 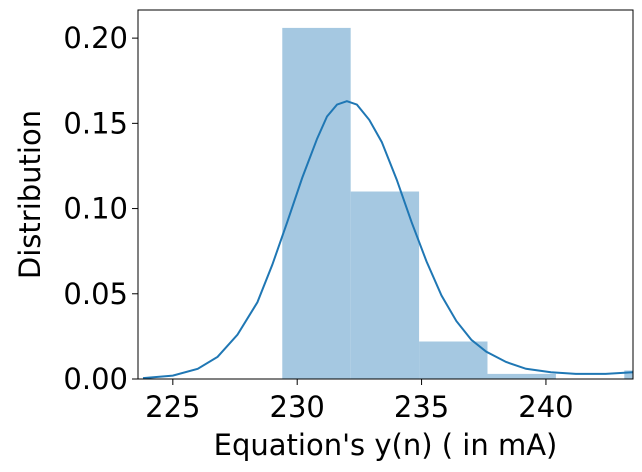 I want to click on y-axis-ticks: 0.00 0.05 0.10 0.15 0.20, so click(x=100, y=208).